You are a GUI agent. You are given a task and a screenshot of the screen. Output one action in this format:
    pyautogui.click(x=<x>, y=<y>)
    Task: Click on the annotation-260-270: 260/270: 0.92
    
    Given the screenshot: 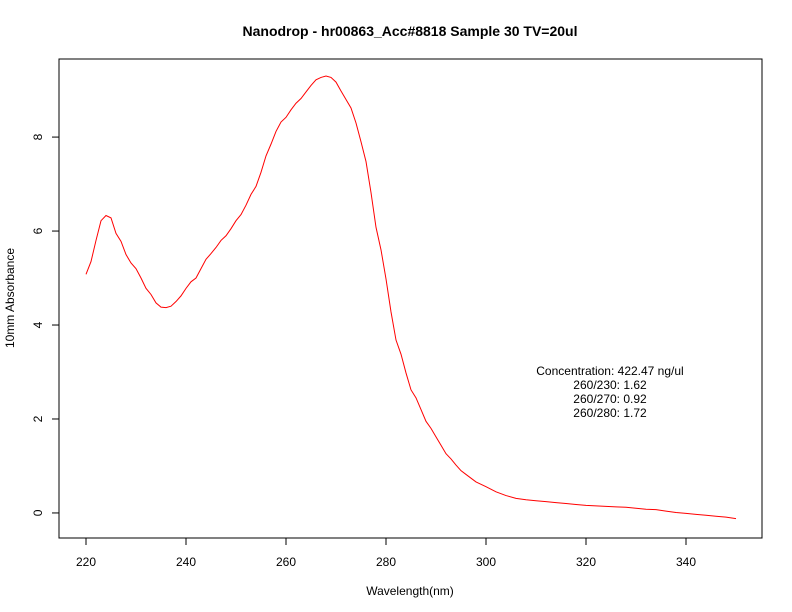 What is the action you would take?
    pyautogui.click(x=610, y=399)
    